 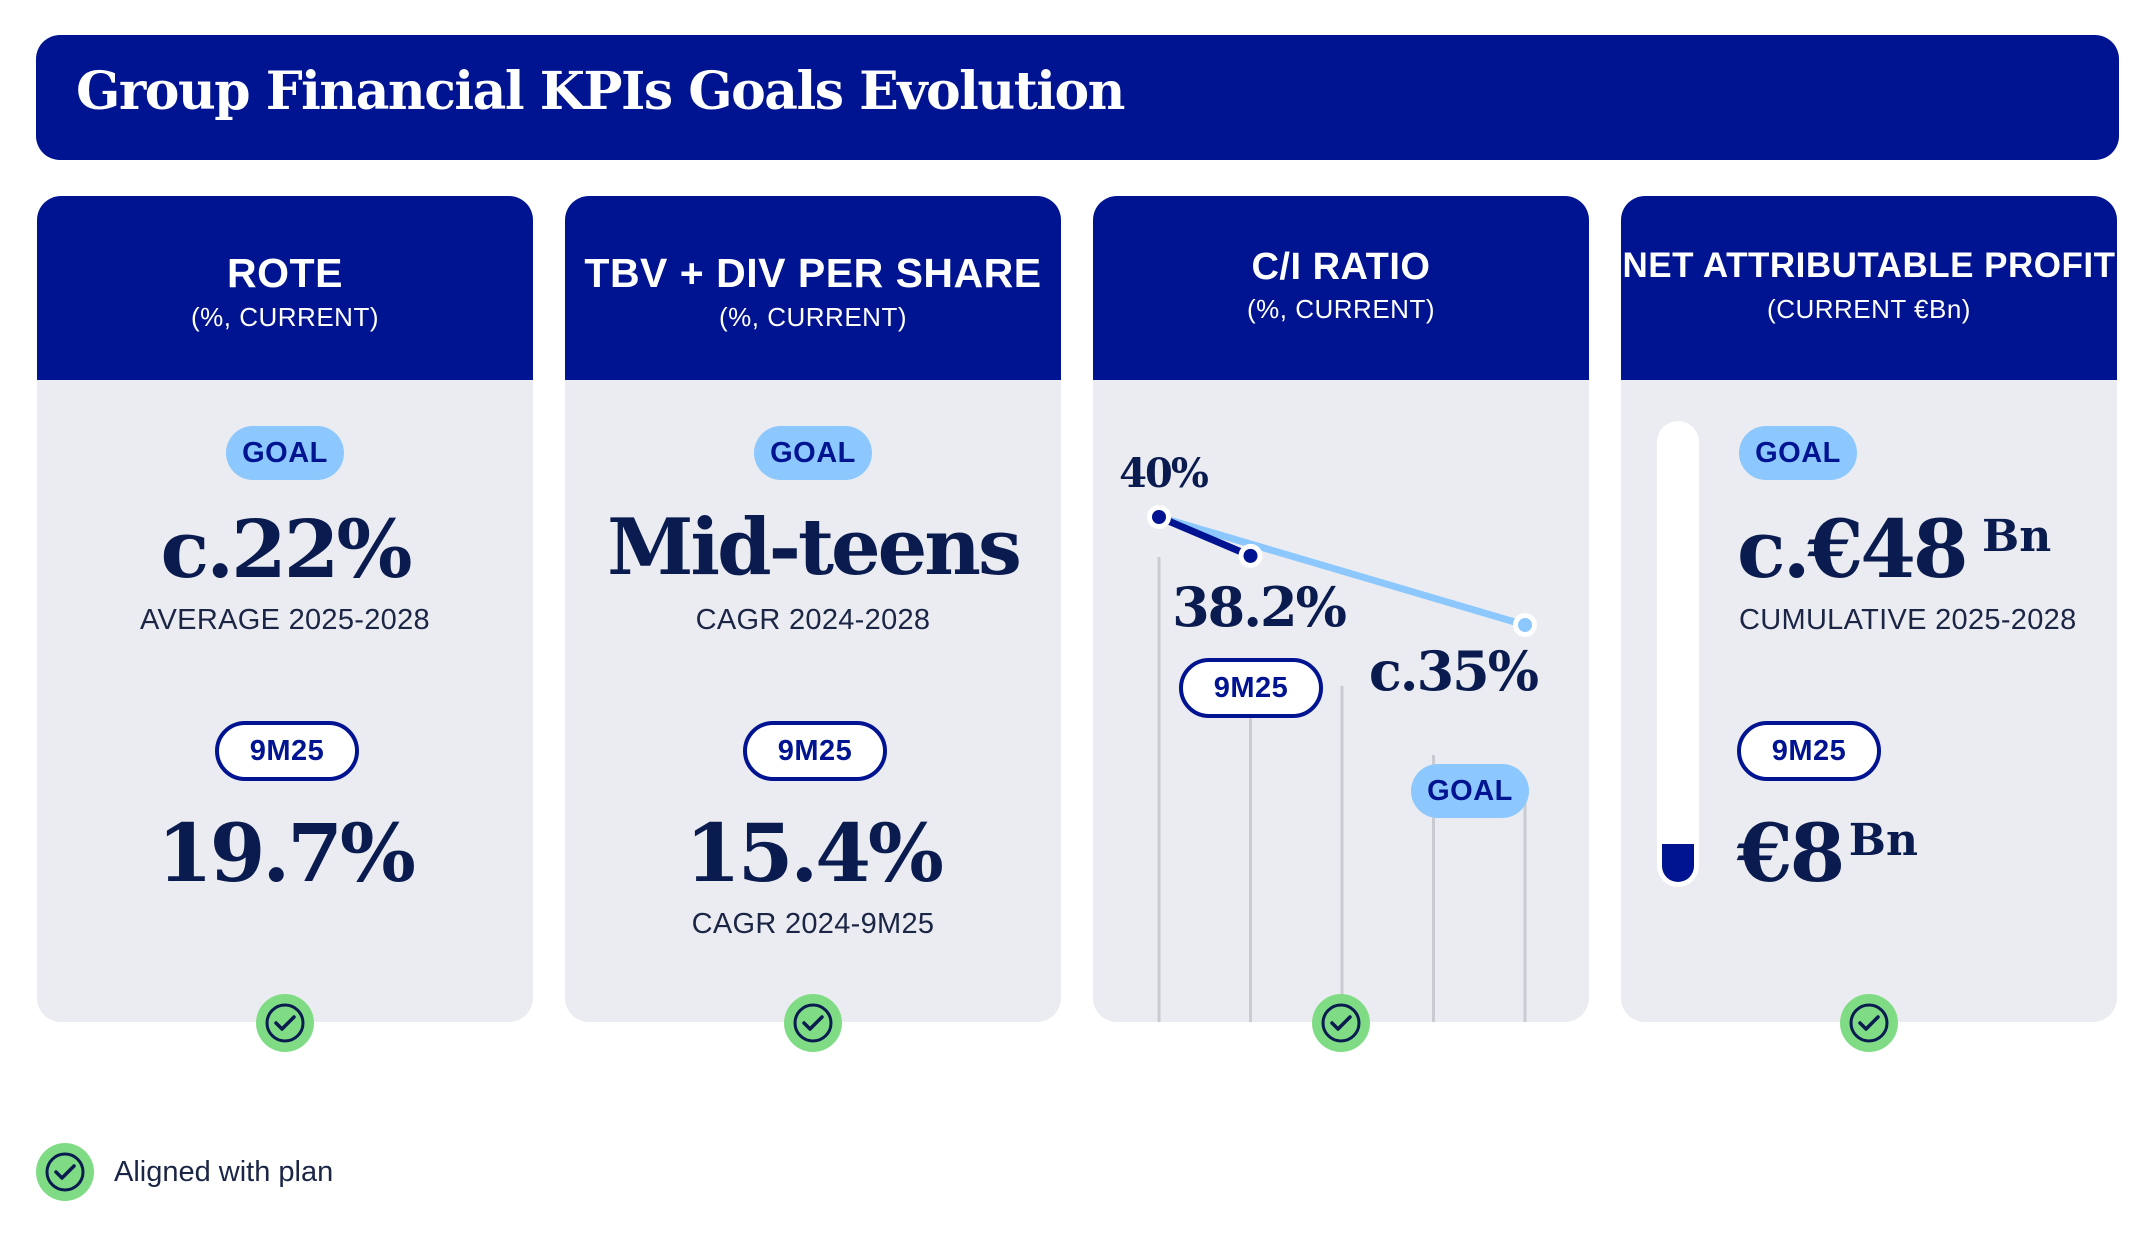 I want to click on goal-caption: AVERAGE 2025-2028, so click(x=285, y=620).